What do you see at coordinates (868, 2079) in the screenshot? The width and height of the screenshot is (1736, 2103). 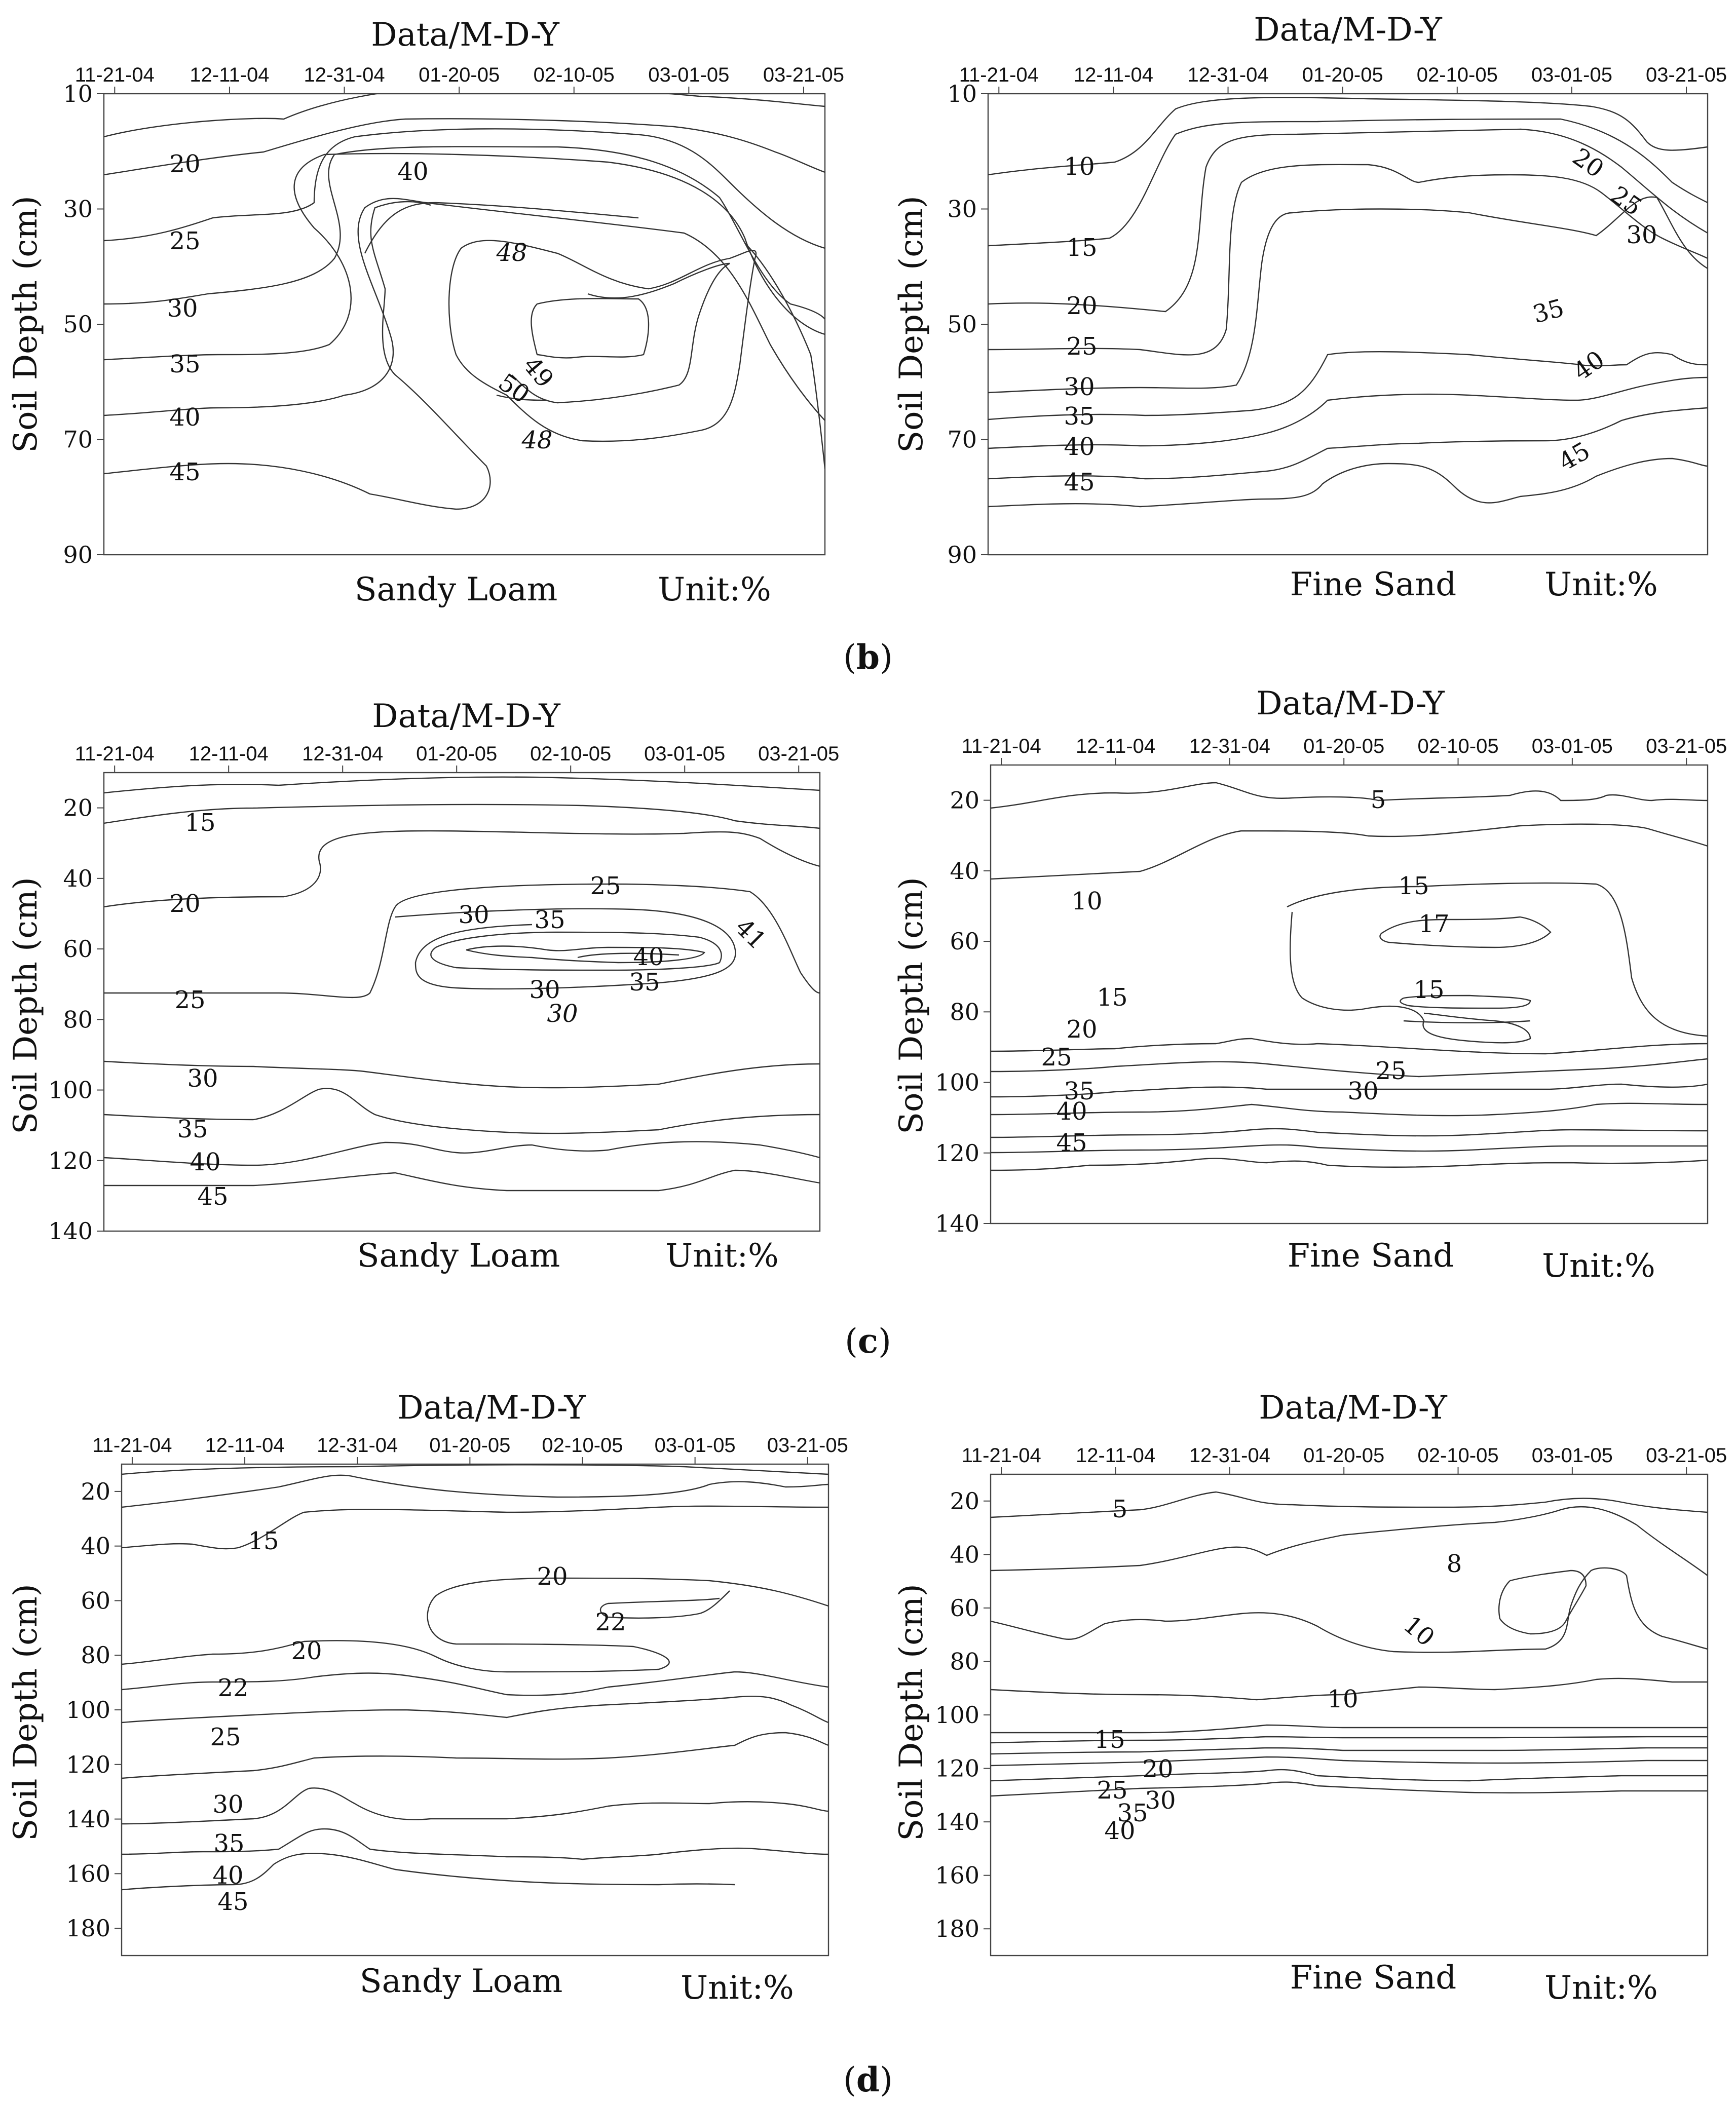 I see `panel-label-d: (d)` at bounding box center [868, 2079].